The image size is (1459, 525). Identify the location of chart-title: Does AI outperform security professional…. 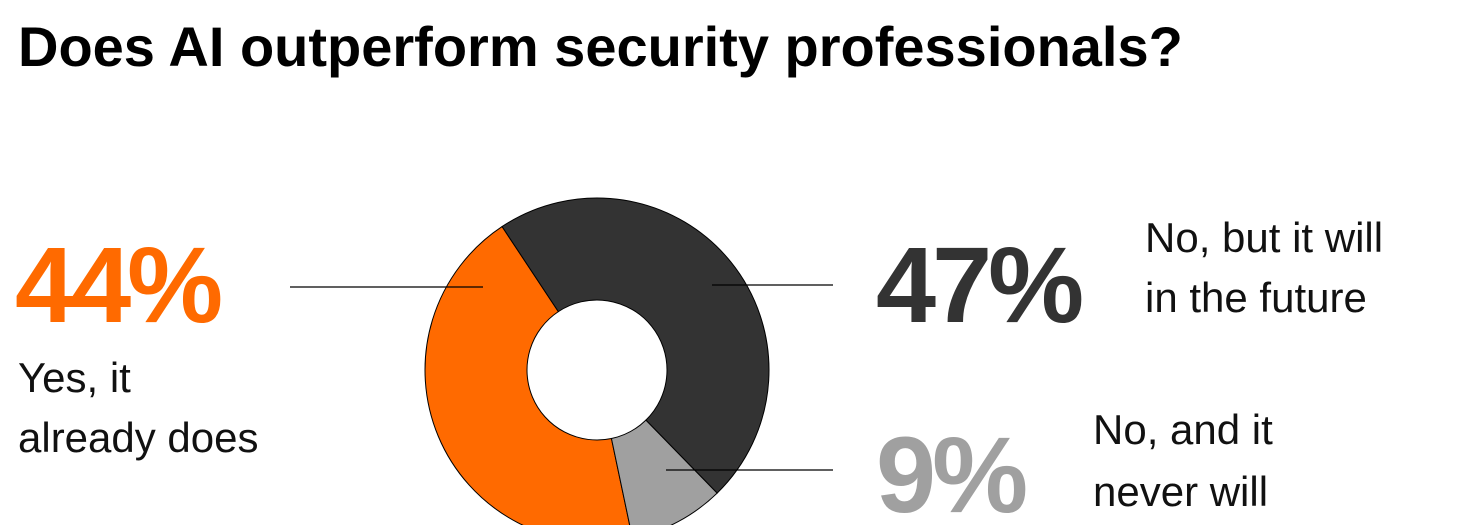
(600, 46).